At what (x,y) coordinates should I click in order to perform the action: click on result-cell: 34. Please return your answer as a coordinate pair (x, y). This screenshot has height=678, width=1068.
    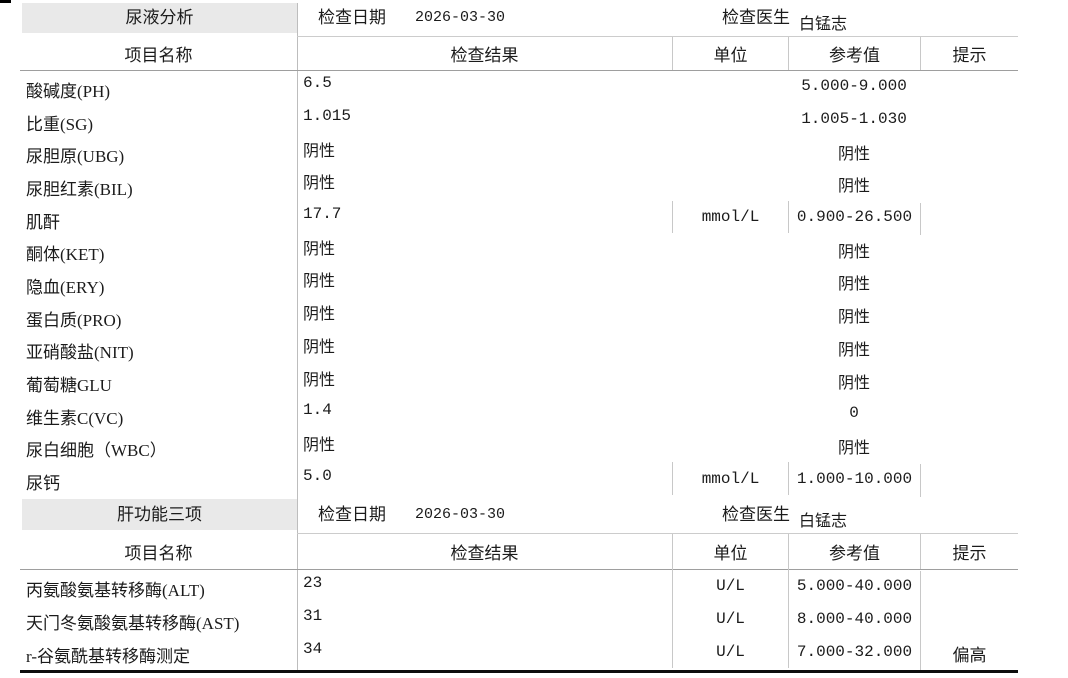
    Looking at the image, I should click on (313, 648).